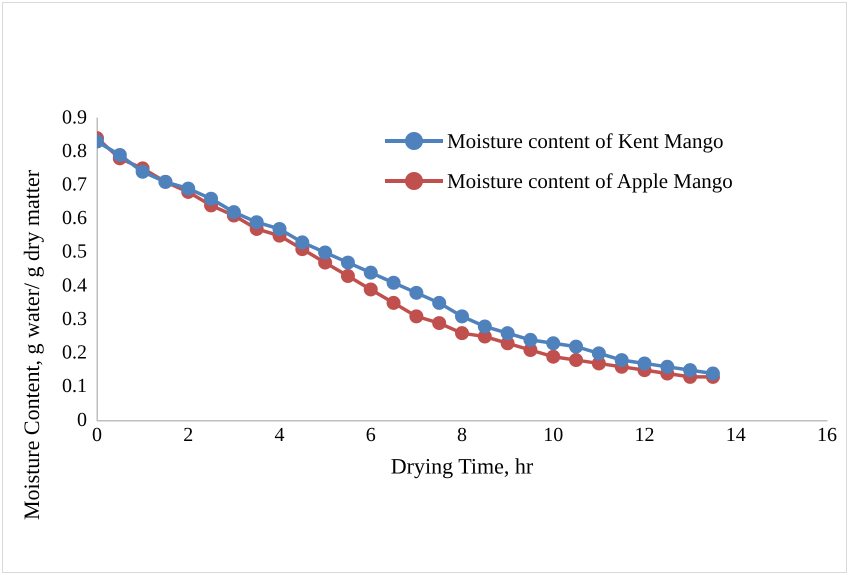 The height and width of the screenshot is (575, 849). I want to click on x-tick-label: 2, so click(188, 435).